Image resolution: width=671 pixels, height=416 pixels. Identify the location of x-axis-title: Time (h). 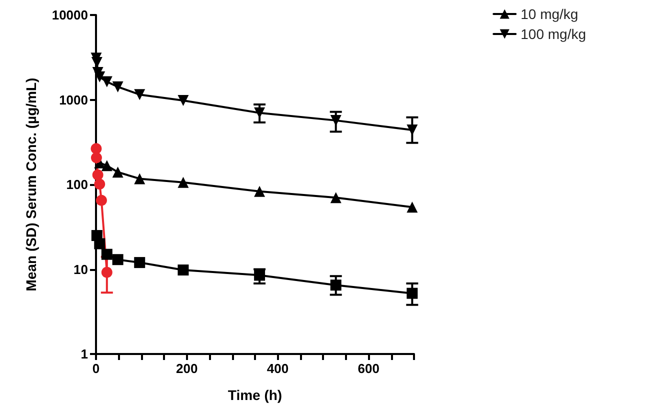
(255, 395).